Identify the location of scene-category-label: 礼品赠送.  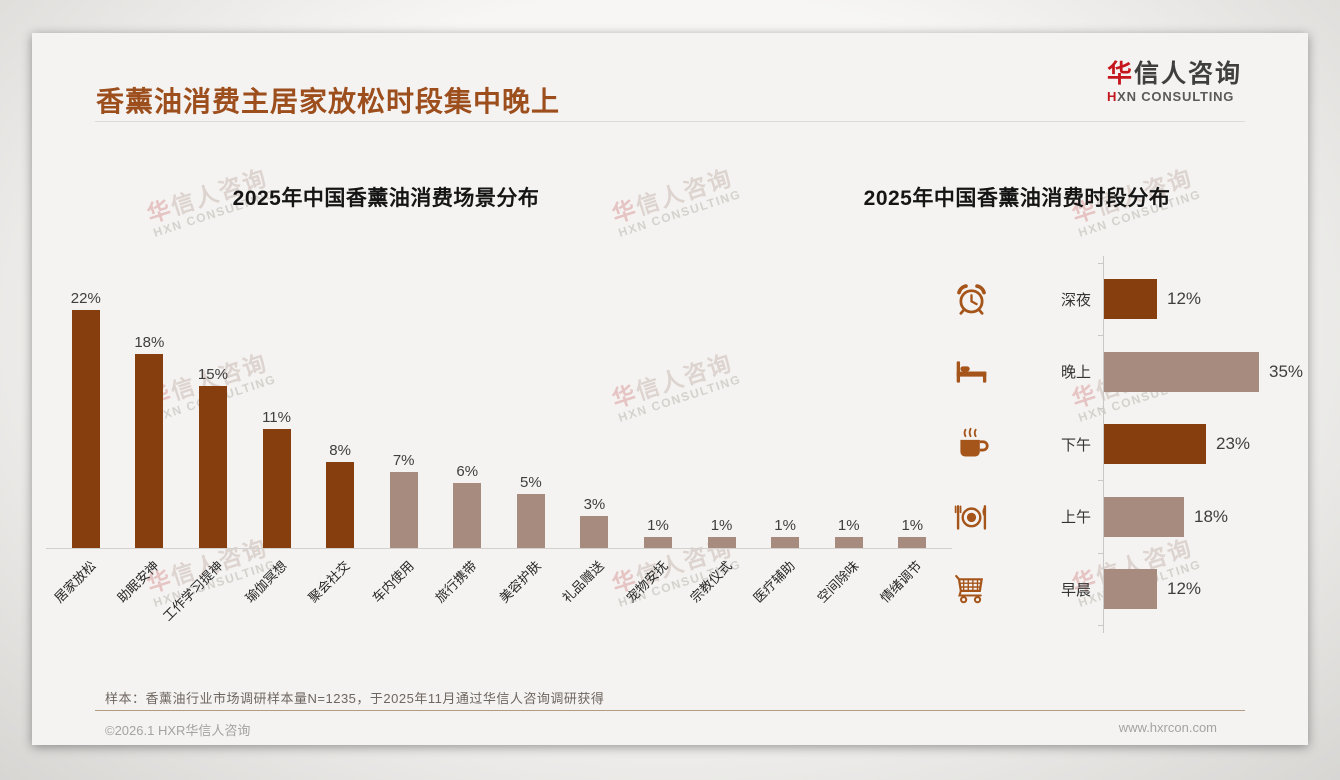
(583, 582).